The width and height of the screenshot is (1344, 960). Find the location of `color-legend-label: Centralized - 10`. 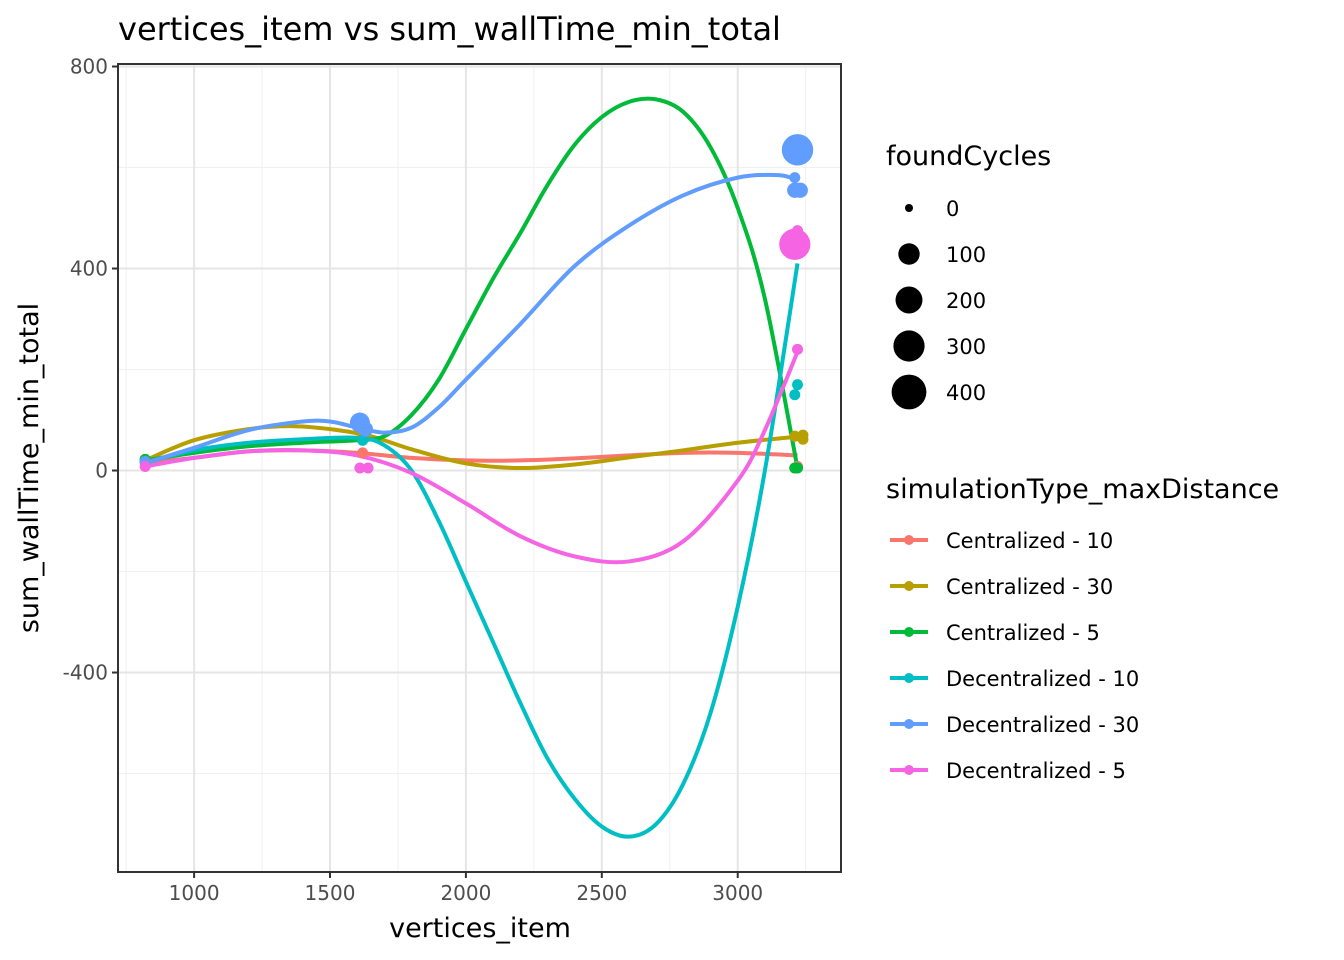

color-legend-label: Centralized - 10 is located at coordinates (1029, 541).